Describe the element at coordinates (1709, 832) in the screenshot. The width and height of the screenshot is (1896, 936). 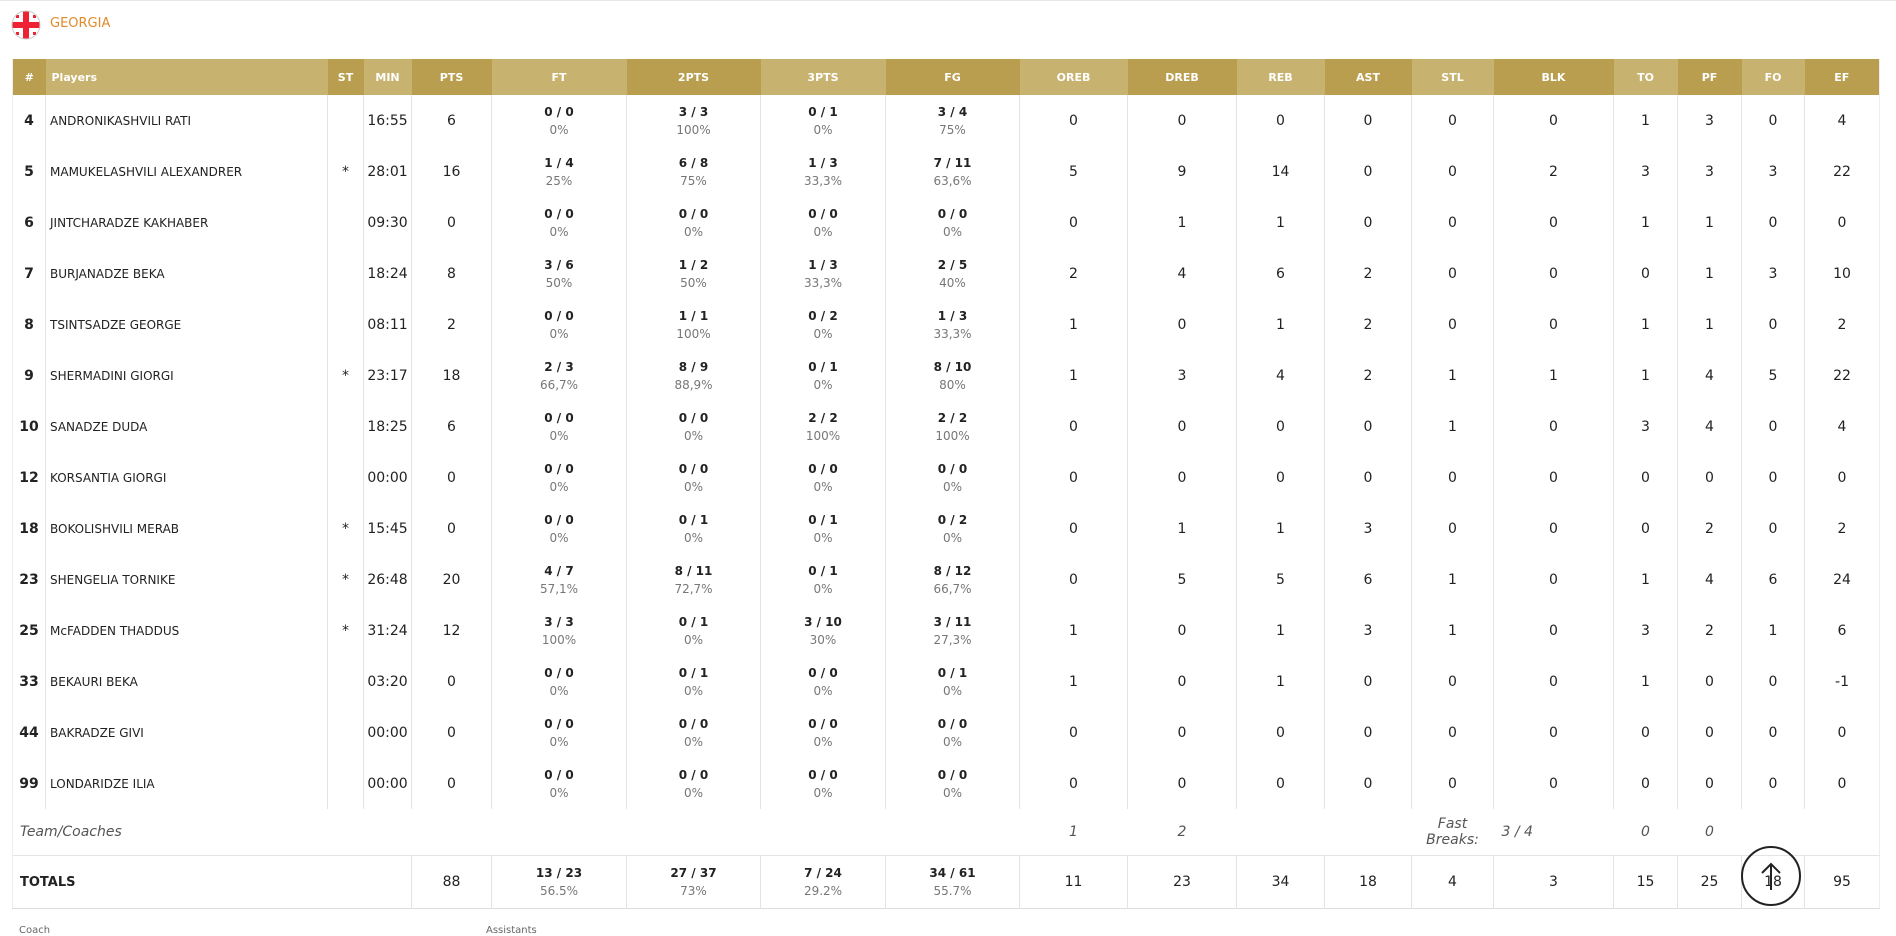
I see `team-pf: 0` at that location.